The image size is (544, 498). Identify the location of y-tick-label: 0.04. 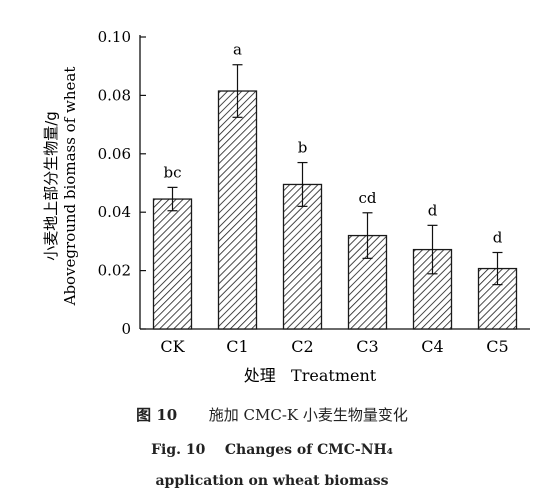
(114, 212).